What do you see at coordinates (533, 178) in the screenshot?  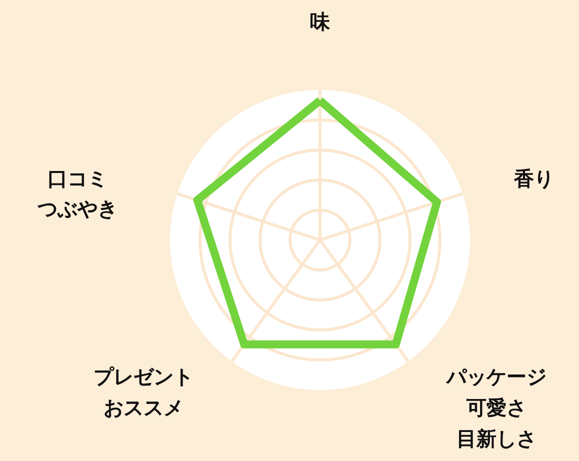 I see `spoke-label: 香り` at bounding box center [533, 178].